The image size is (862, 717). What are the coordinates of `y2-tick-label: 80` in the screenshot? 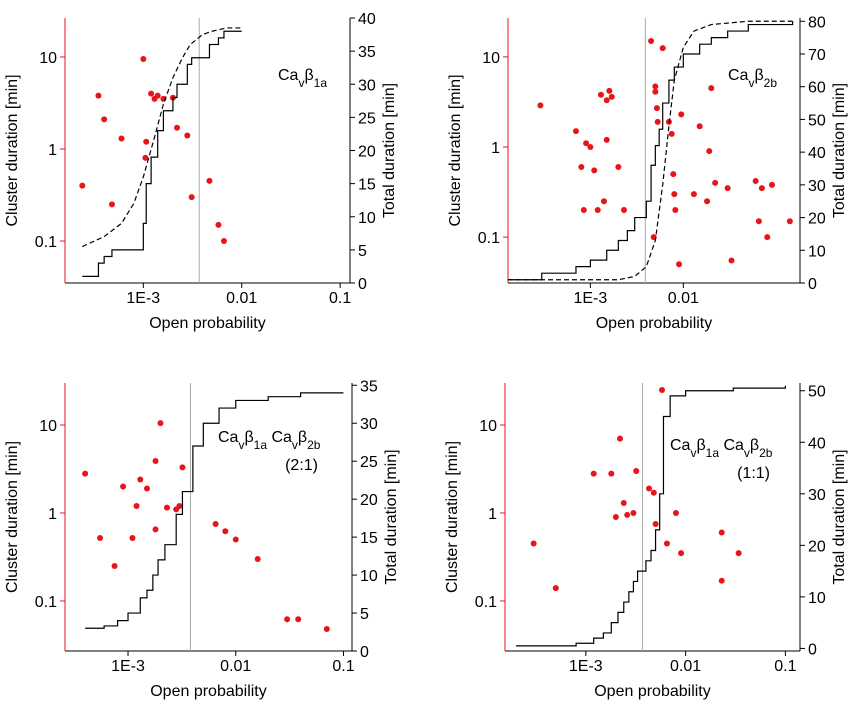 It's located at (817, 22).